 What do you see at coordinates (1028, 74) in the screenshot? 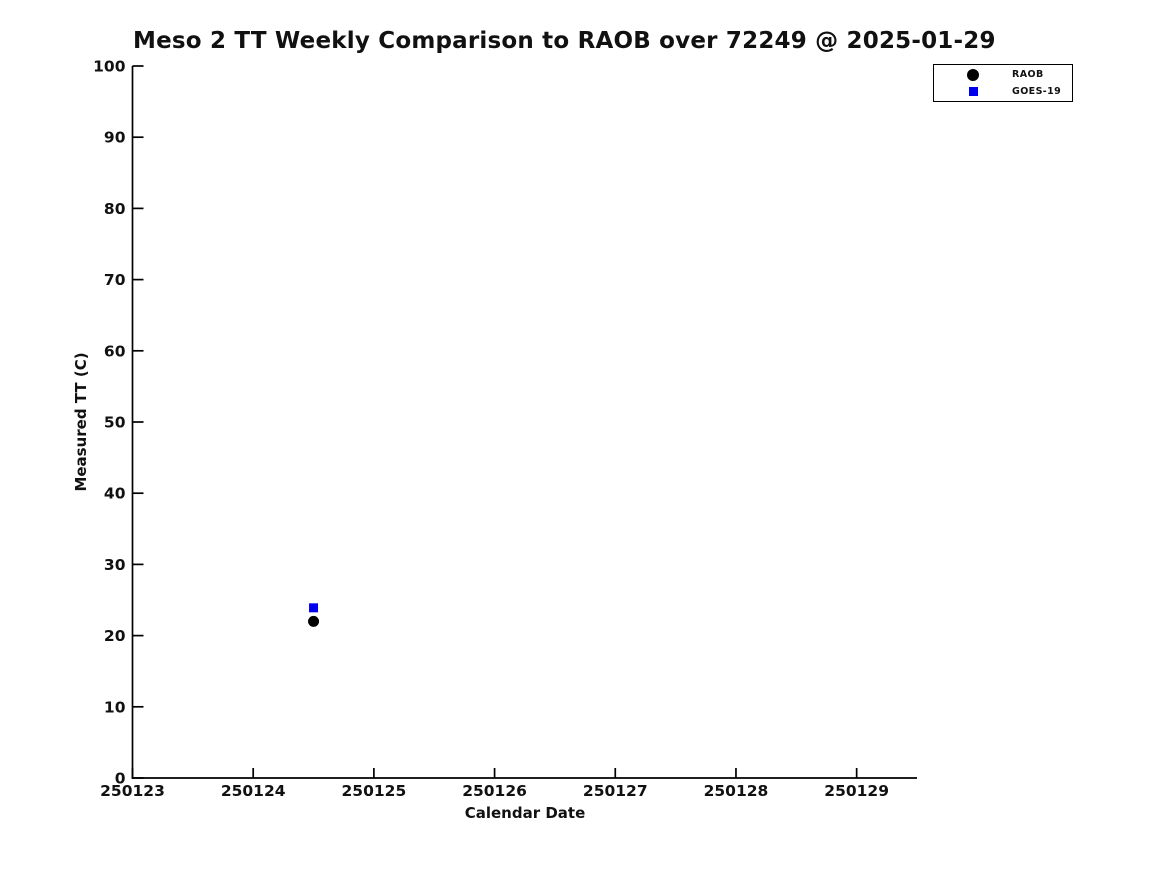
I see `legend-label-raob: RAOB` at bounding box center [1028, 74].